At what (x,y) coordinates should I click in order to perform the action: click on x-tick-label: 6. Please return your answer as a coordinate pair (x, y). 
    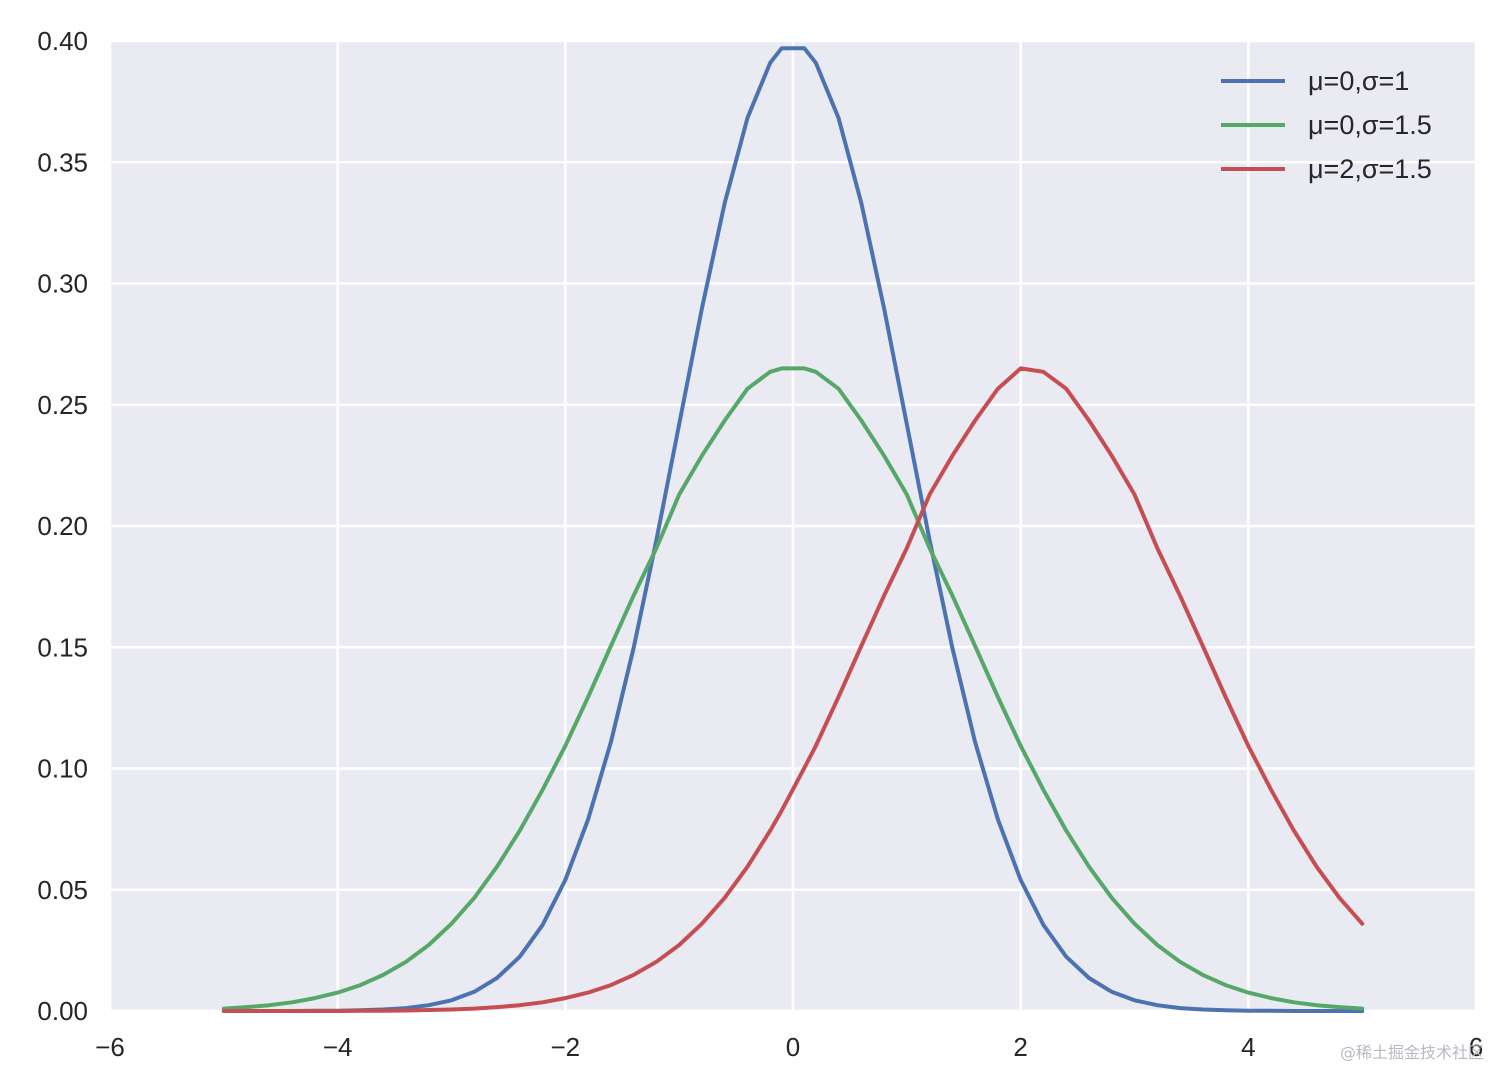
    Looking at the image, I should click on (1476, 1047).